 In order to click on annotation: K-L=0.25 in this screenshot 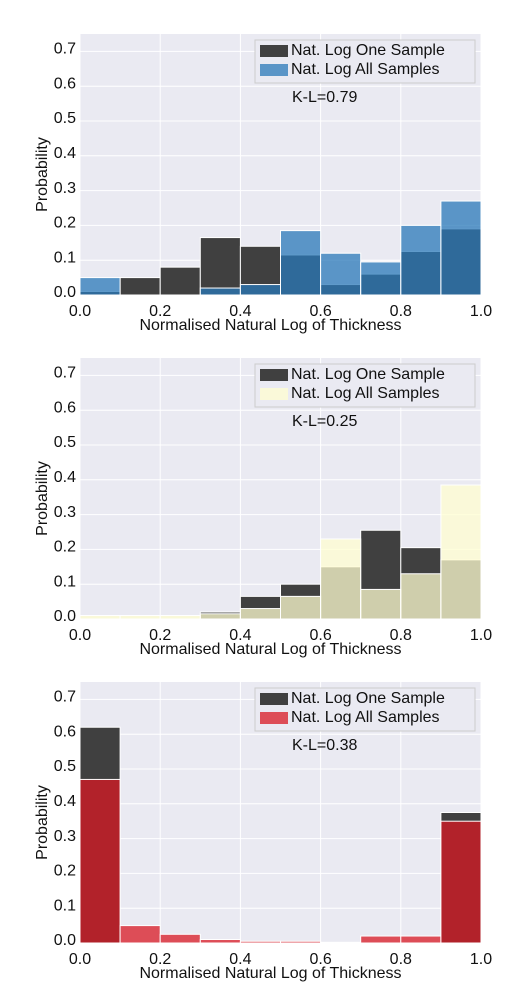, I will do `click(324, 421)`.